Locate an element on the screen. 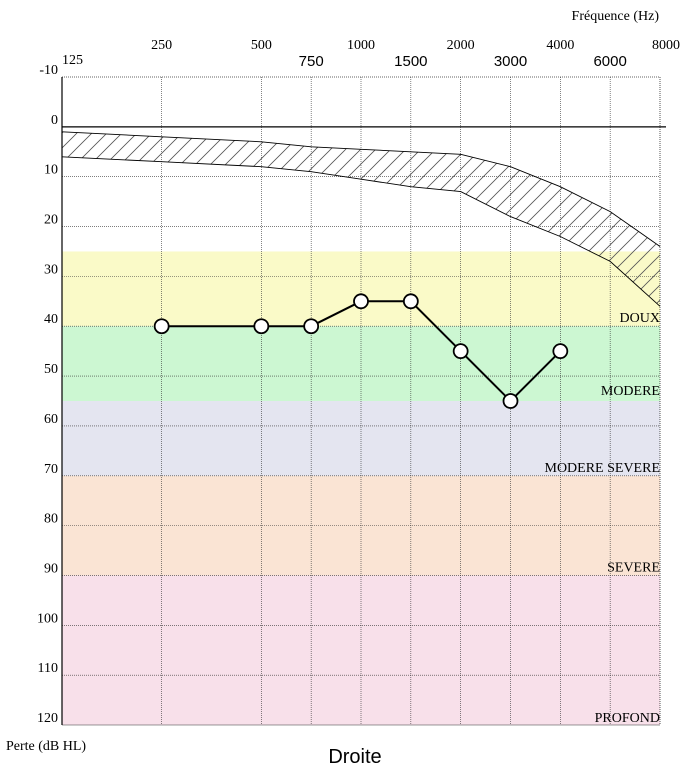  series-line is located at coordinates (361, 351).